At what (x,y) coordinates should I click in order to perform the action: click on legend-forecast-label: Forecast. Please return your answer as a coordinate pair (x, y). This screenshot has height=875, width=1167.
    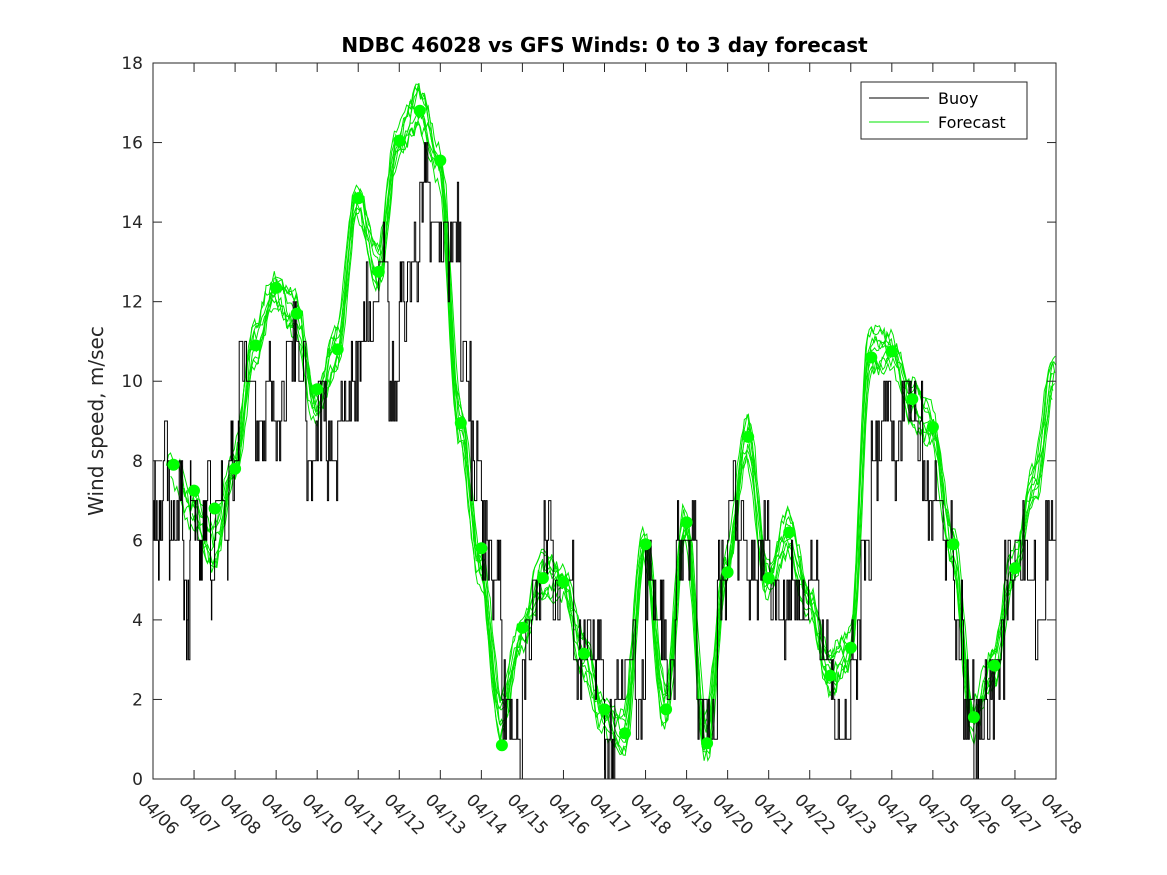
    Looking at the image, I should click on (972, 122).